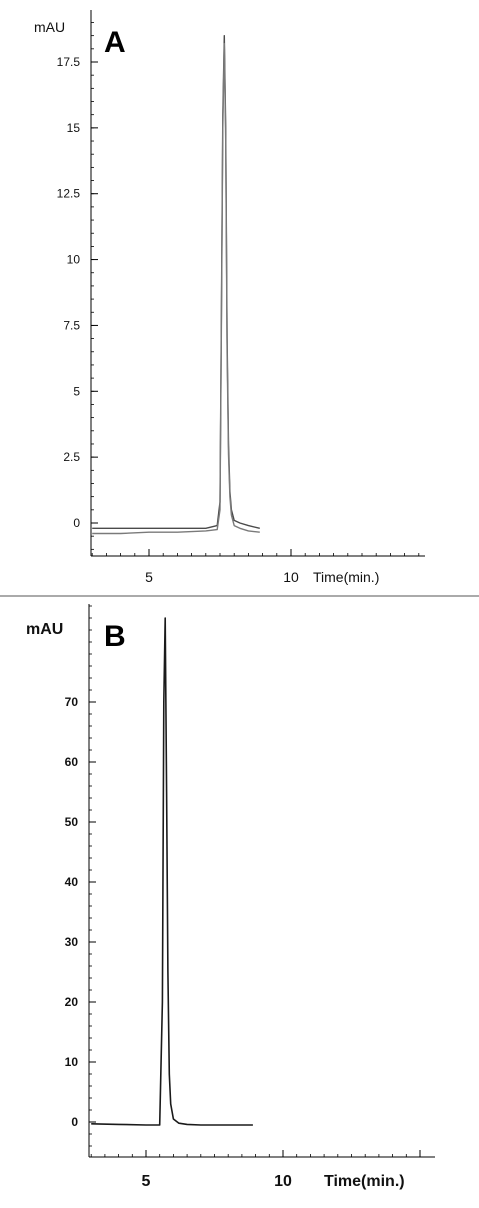  I want to click on panel-b-x-tick-label: 10, so click(283, 1181).